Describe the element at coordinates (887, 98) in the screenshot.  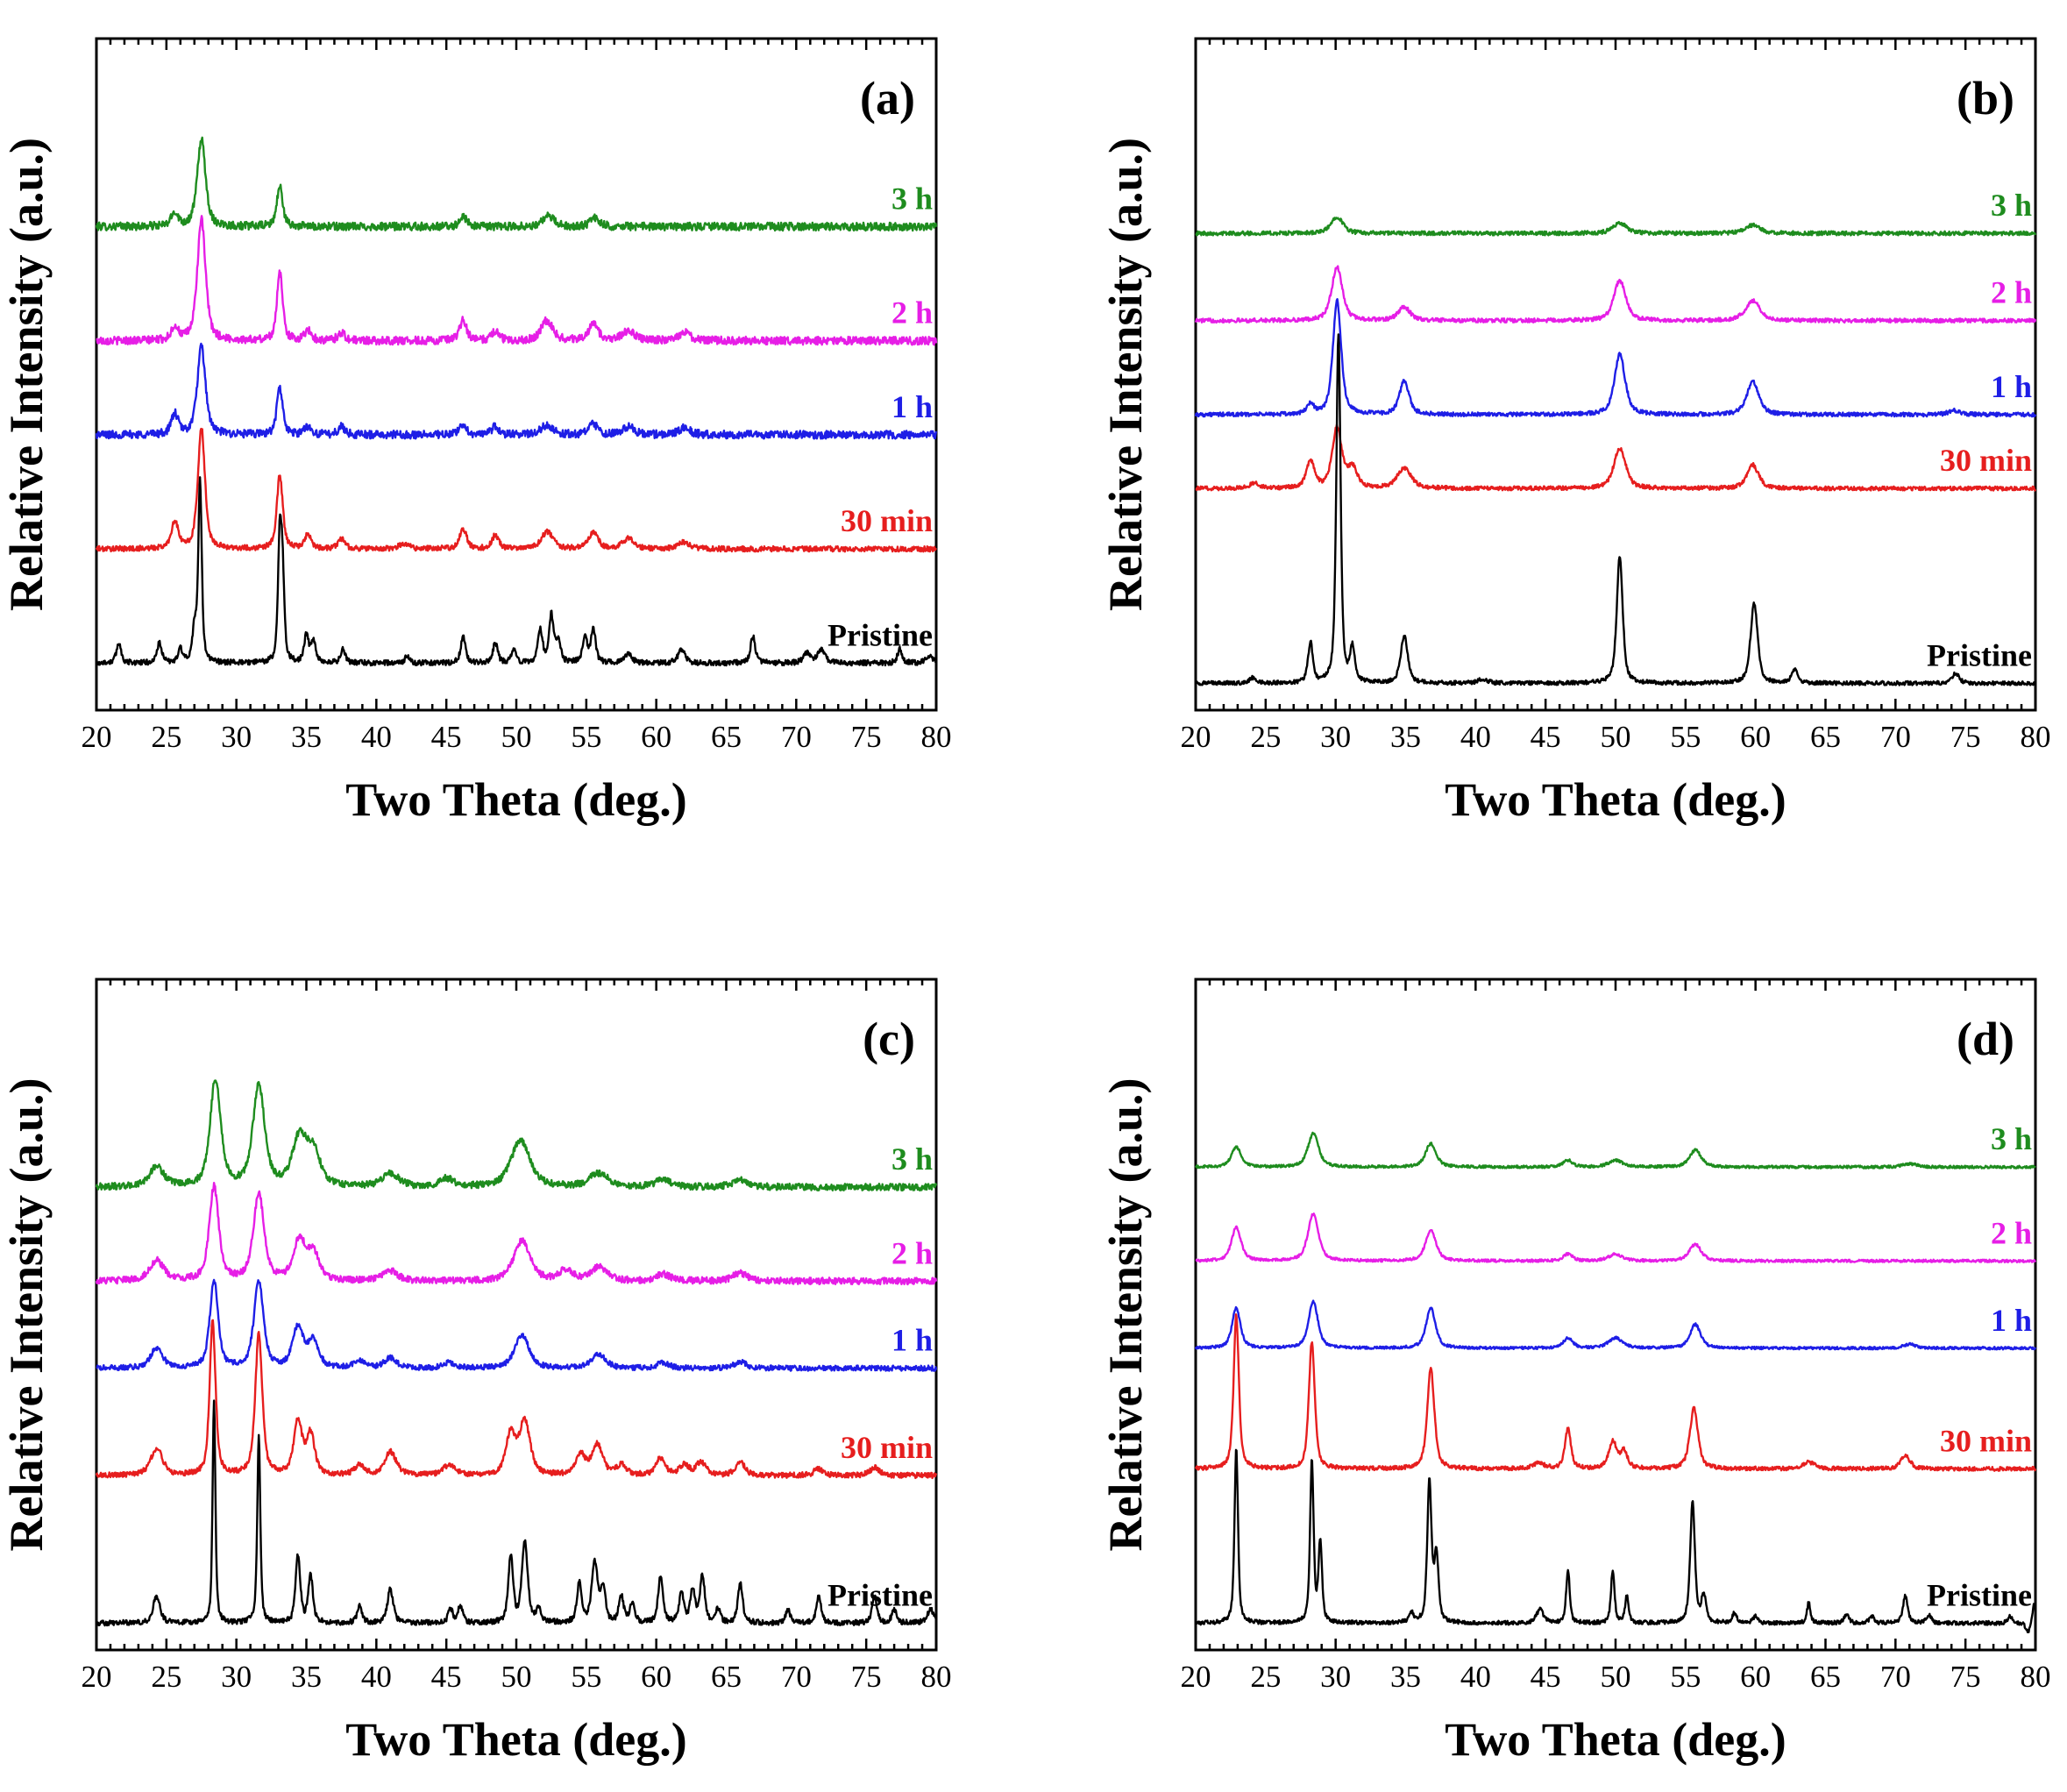
I see `panel-label: (a)` at that location.